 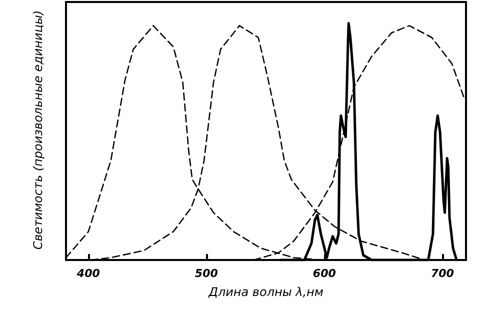 What do you see at coordinates (266, 292) in the screenshot?
I see `x-axis-title: Длина волны λ,нм` at bounding box center [266, 292].